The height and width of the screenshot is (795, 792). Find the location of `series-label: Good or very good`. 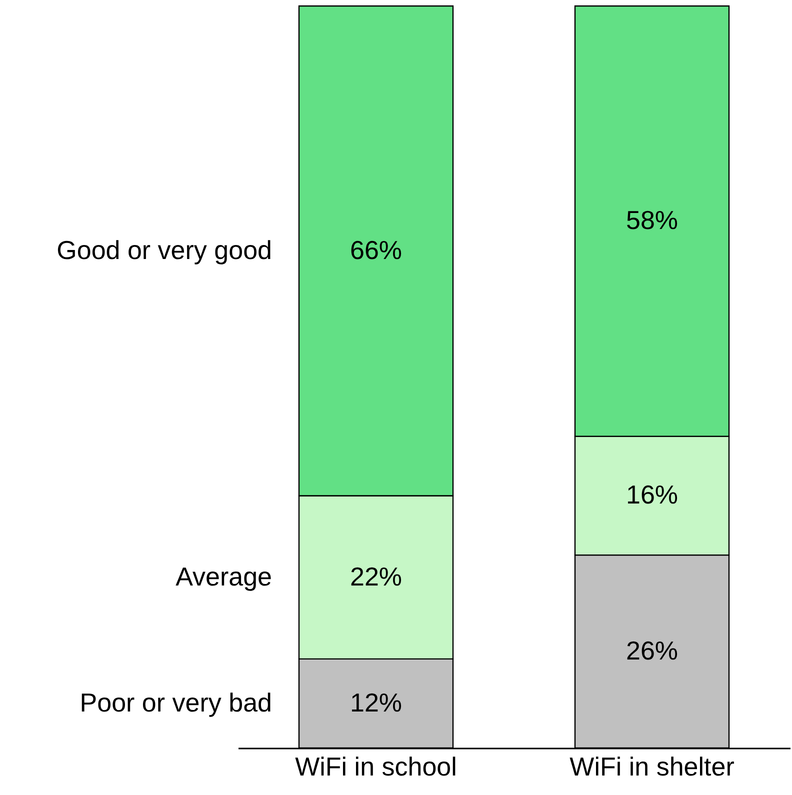

series-label: Good or very good is located at coordinates (164, 249).